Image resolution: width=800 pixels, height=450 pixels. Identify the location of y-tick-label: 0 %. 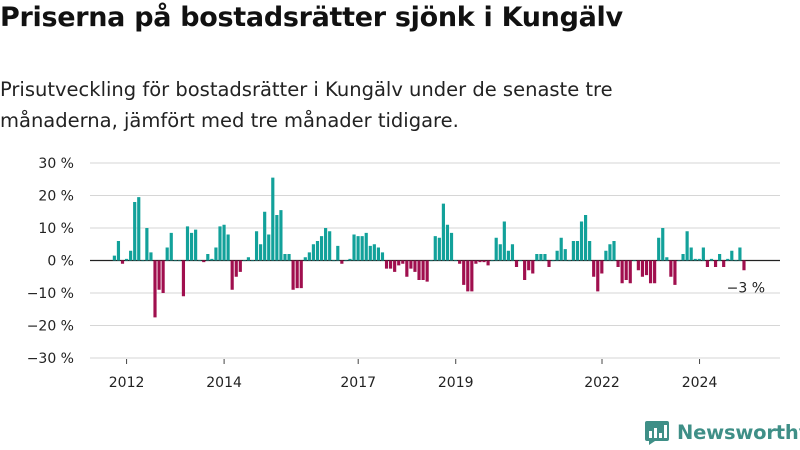
(60, 262).